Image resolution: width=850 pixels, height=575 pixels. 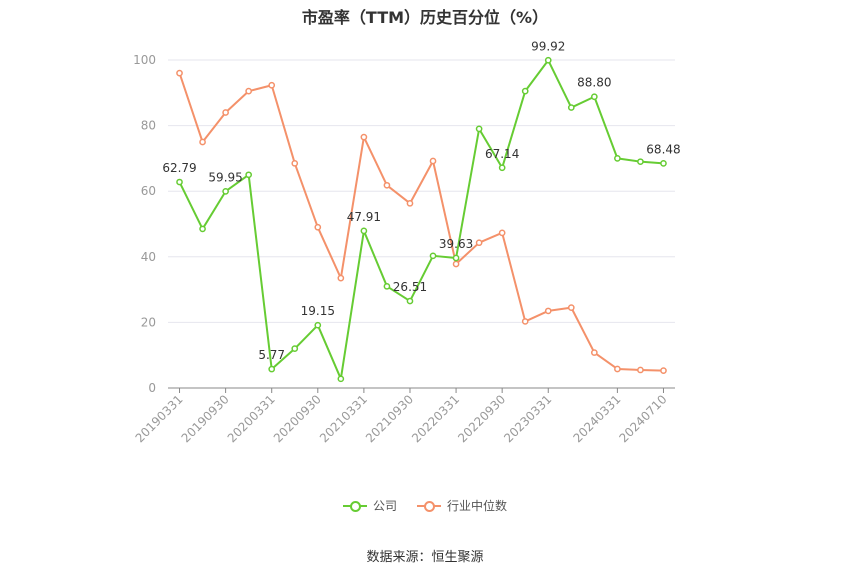 What do you see at coordinates (429, 506) in the screenshot?
I see `legend-swatch-industry-icon` at bounding box center [429, 506].